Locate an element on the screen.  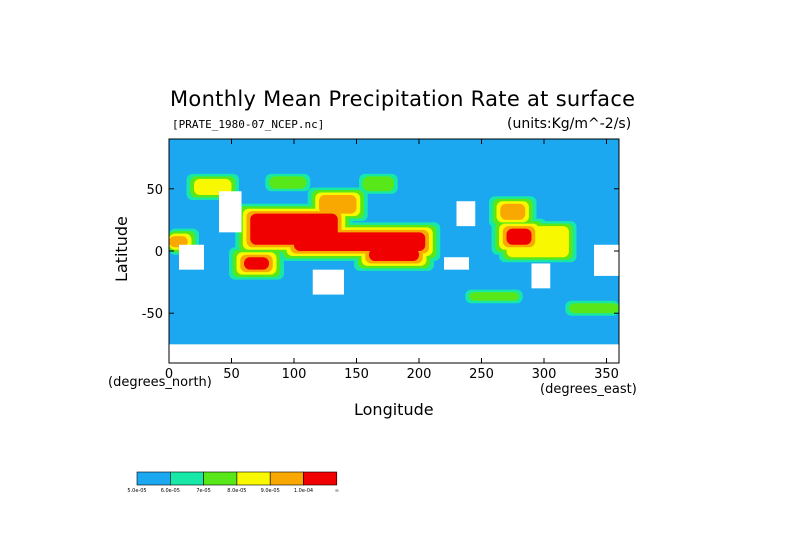
colorbar-label: 1.0e-04 is located at coordinates (303, 491).